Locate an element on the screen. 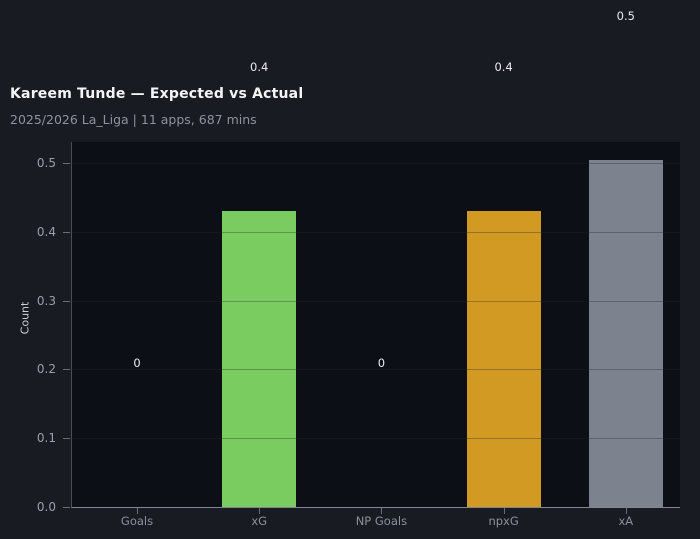 The image size is (700, 539). bar-value-label-npxg: 0.4 is located at coordinates (503, 66).